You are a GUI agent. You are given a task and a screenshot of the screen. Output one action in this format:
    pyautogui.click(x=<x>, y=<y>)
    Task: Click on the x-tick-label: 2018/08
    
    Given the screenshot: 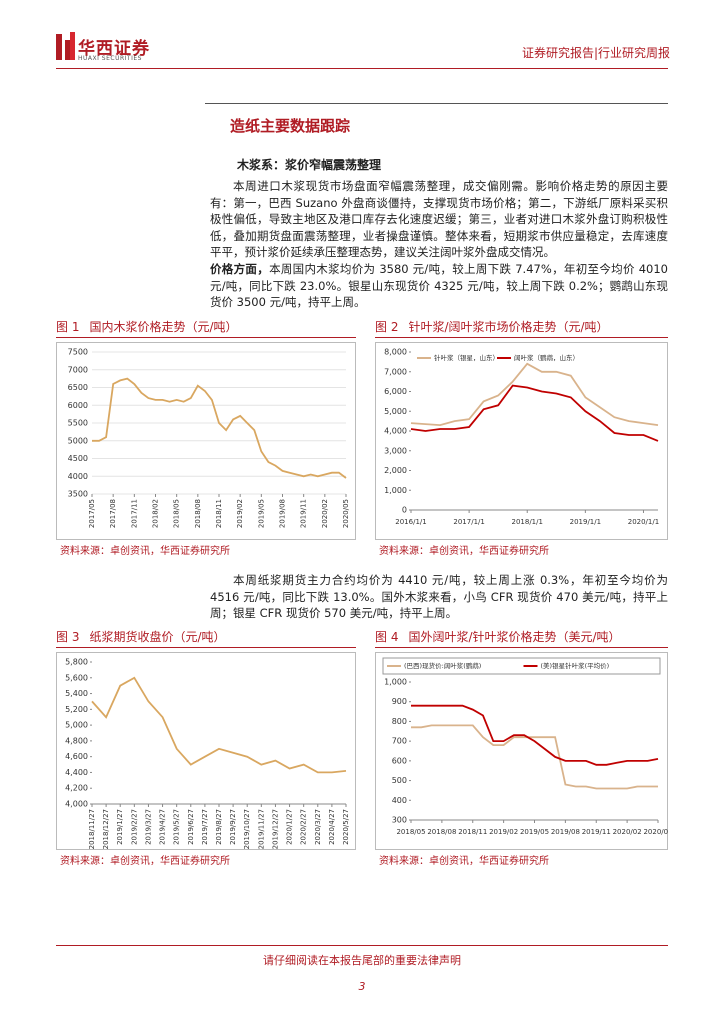 What is the action you would take?
    pyautogui.click(x=441, y=832)
    